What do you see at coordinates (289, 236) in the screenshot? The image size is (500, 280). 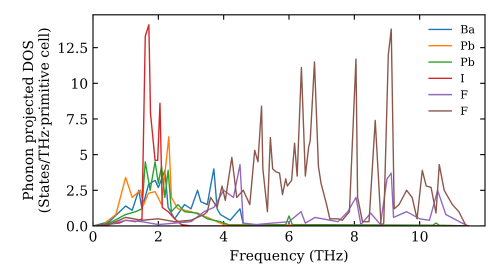 I see `x-tick-label: 6` at bounding box center [289, 236].